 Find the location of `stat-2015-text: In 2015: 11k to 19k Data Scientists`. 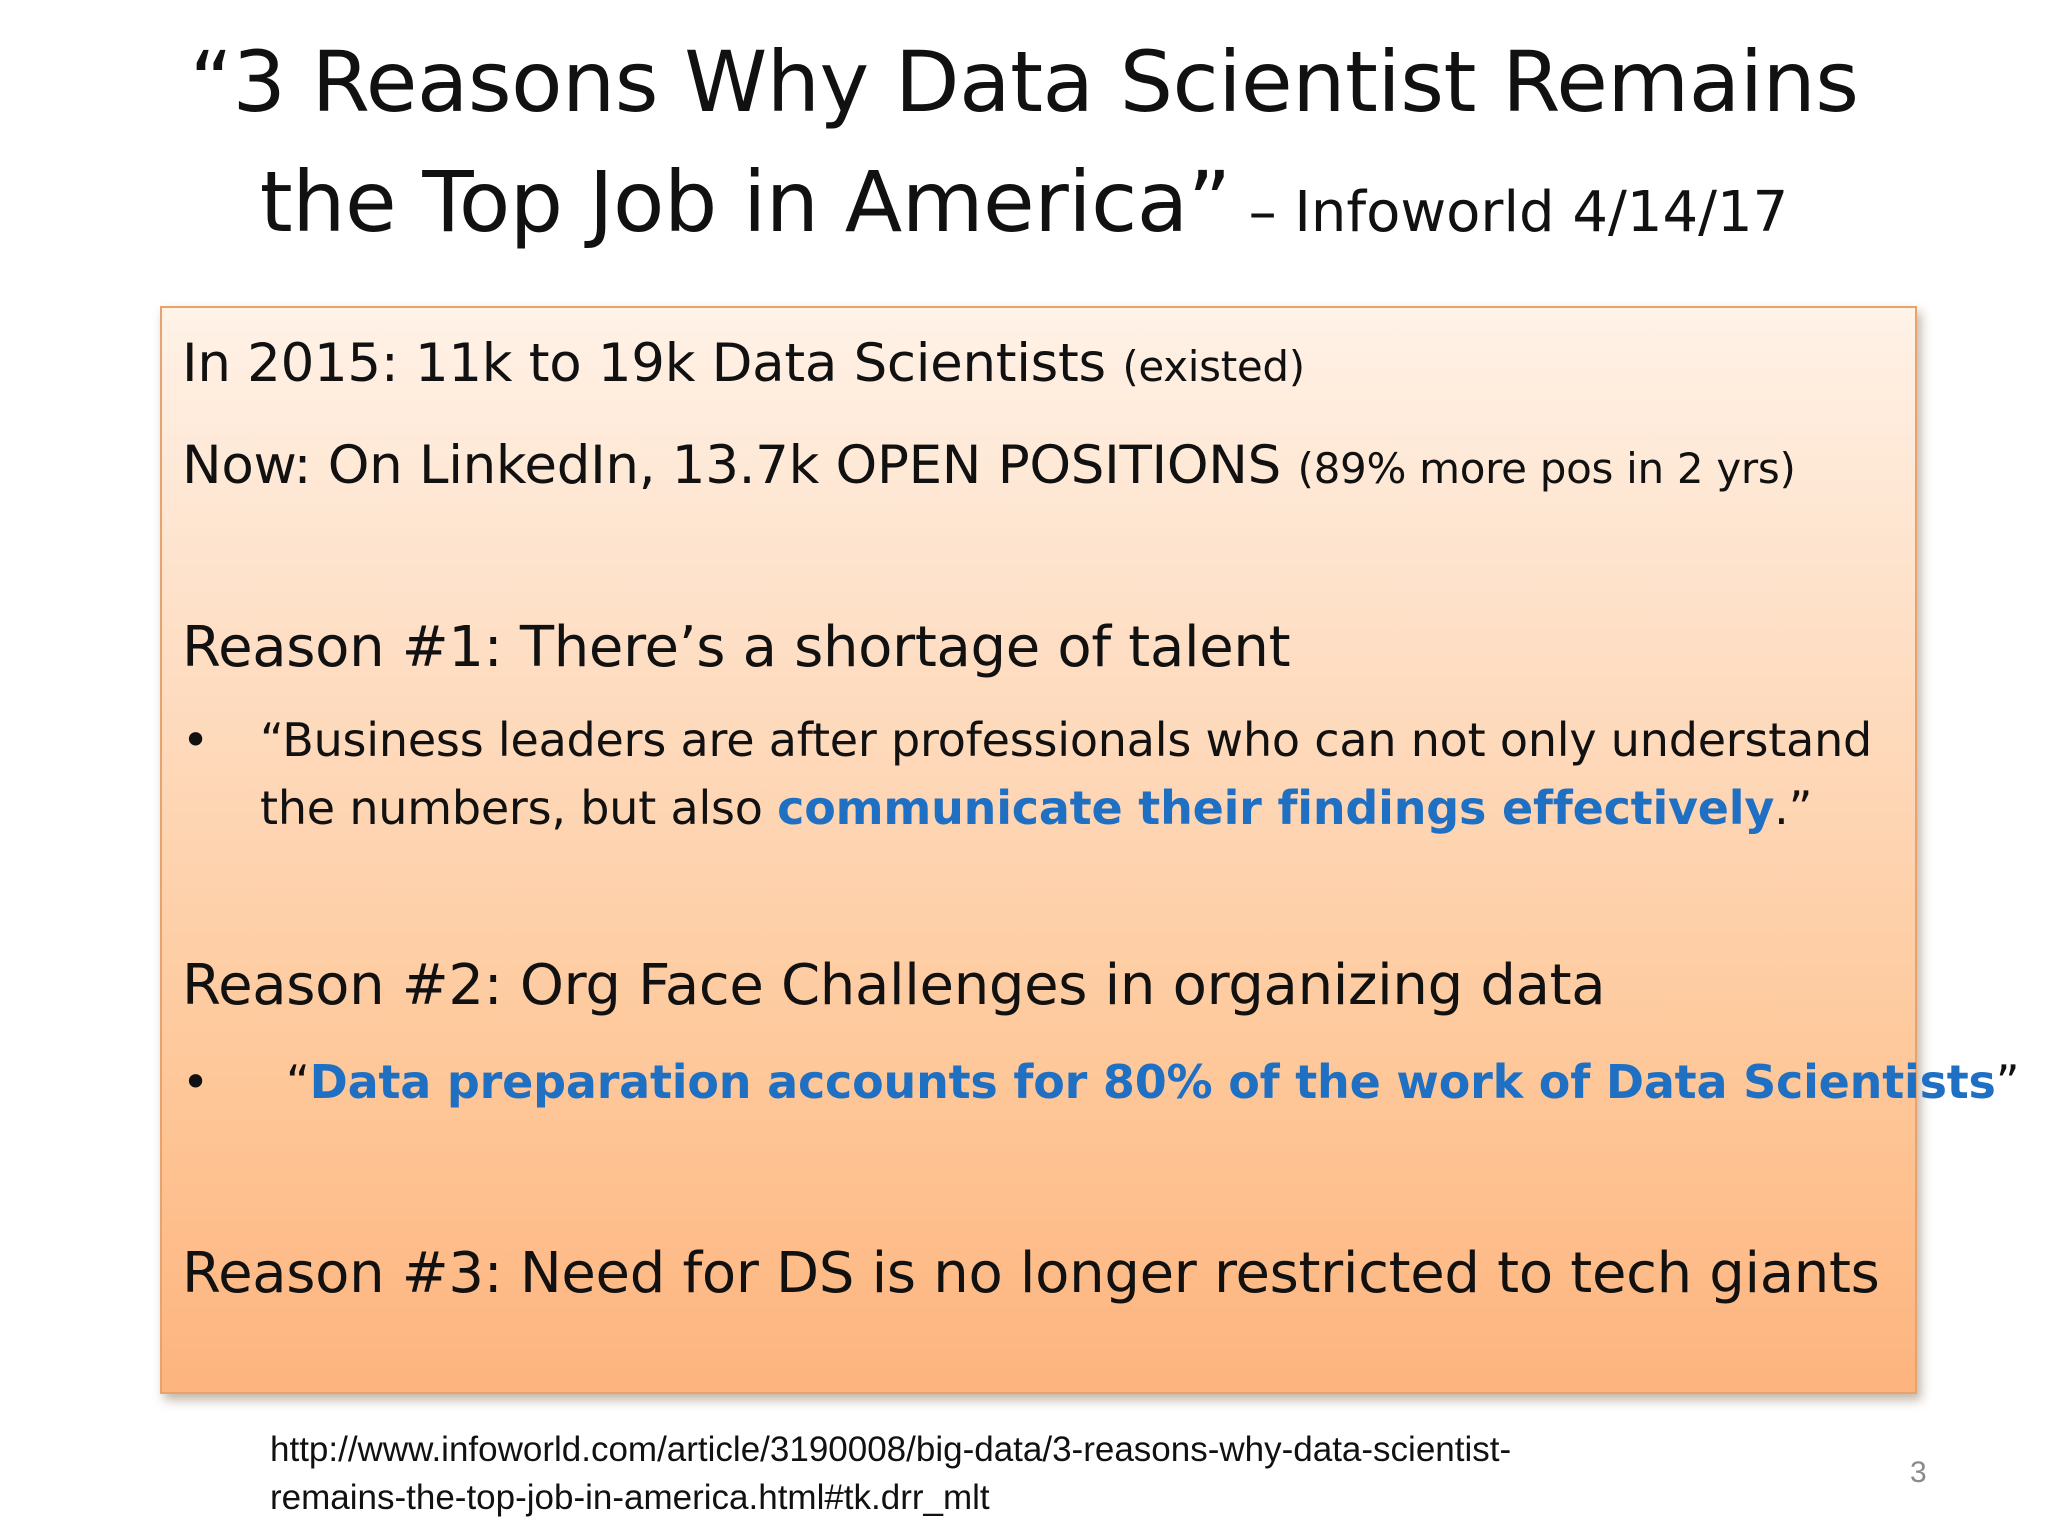

stat-2015-text: In 2015: 11k to 19k Data Scientists is located at coordinates (652, 363).